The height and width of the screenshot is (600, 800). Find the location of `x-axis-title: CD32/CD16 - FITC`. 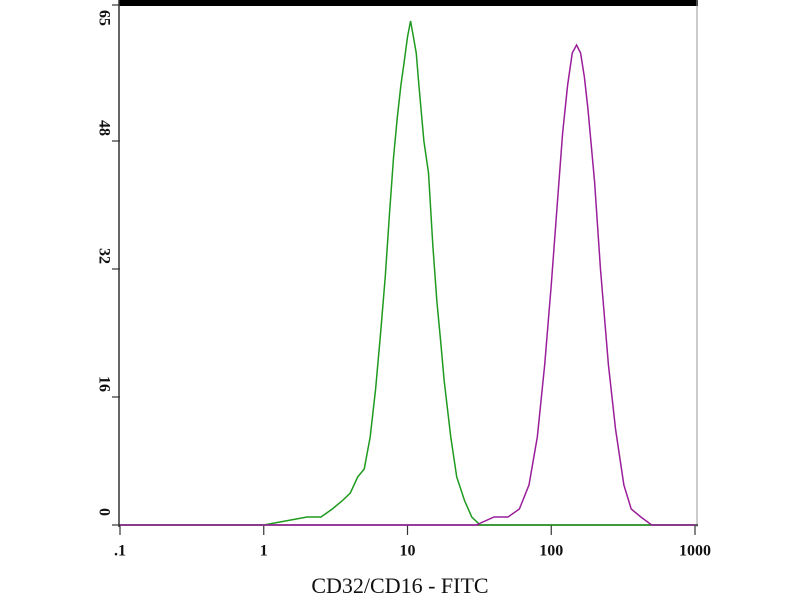

x-axis-title: CD32/CD16 - FITC is located at coordinates (399, 585).